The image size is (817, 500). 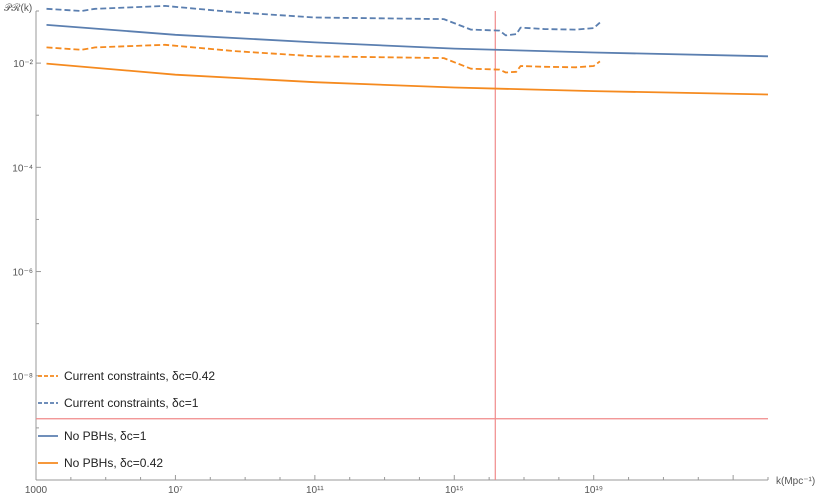 What do you see at coordinates (105, 436) in the screenshot?
I see `legend-label: No PBHs, δc=1` at bounding box center [105, 436].